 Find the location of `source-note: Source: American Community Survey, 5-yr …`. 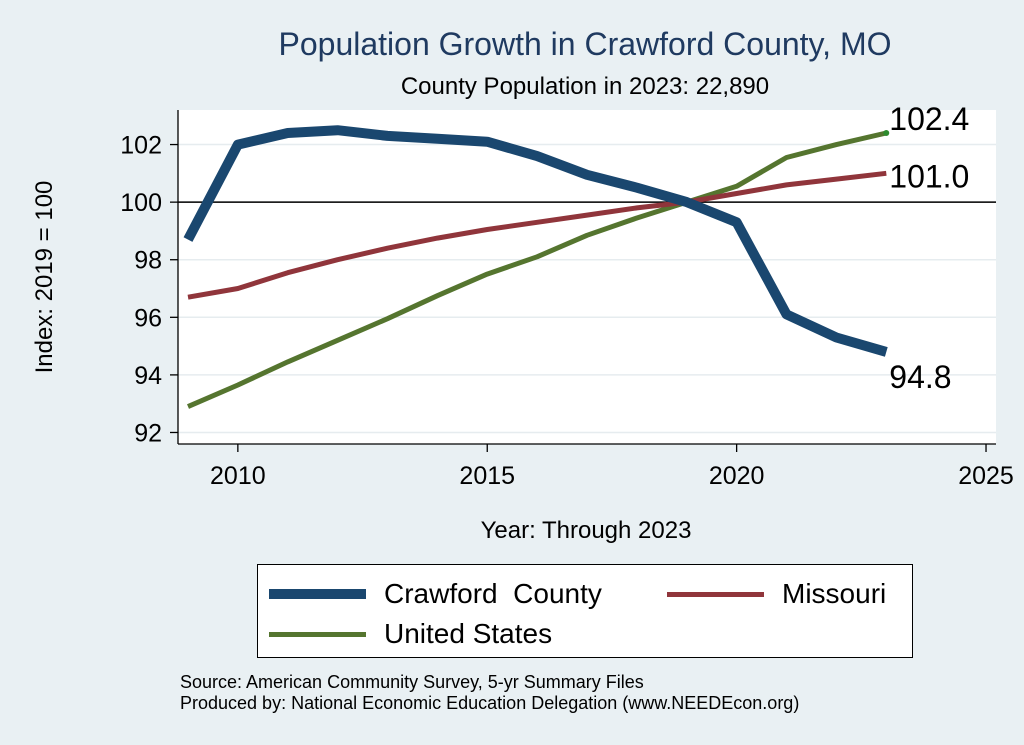

source-note: Source: American Community Survey, 5-yr … is located at coordinates (489, 693).